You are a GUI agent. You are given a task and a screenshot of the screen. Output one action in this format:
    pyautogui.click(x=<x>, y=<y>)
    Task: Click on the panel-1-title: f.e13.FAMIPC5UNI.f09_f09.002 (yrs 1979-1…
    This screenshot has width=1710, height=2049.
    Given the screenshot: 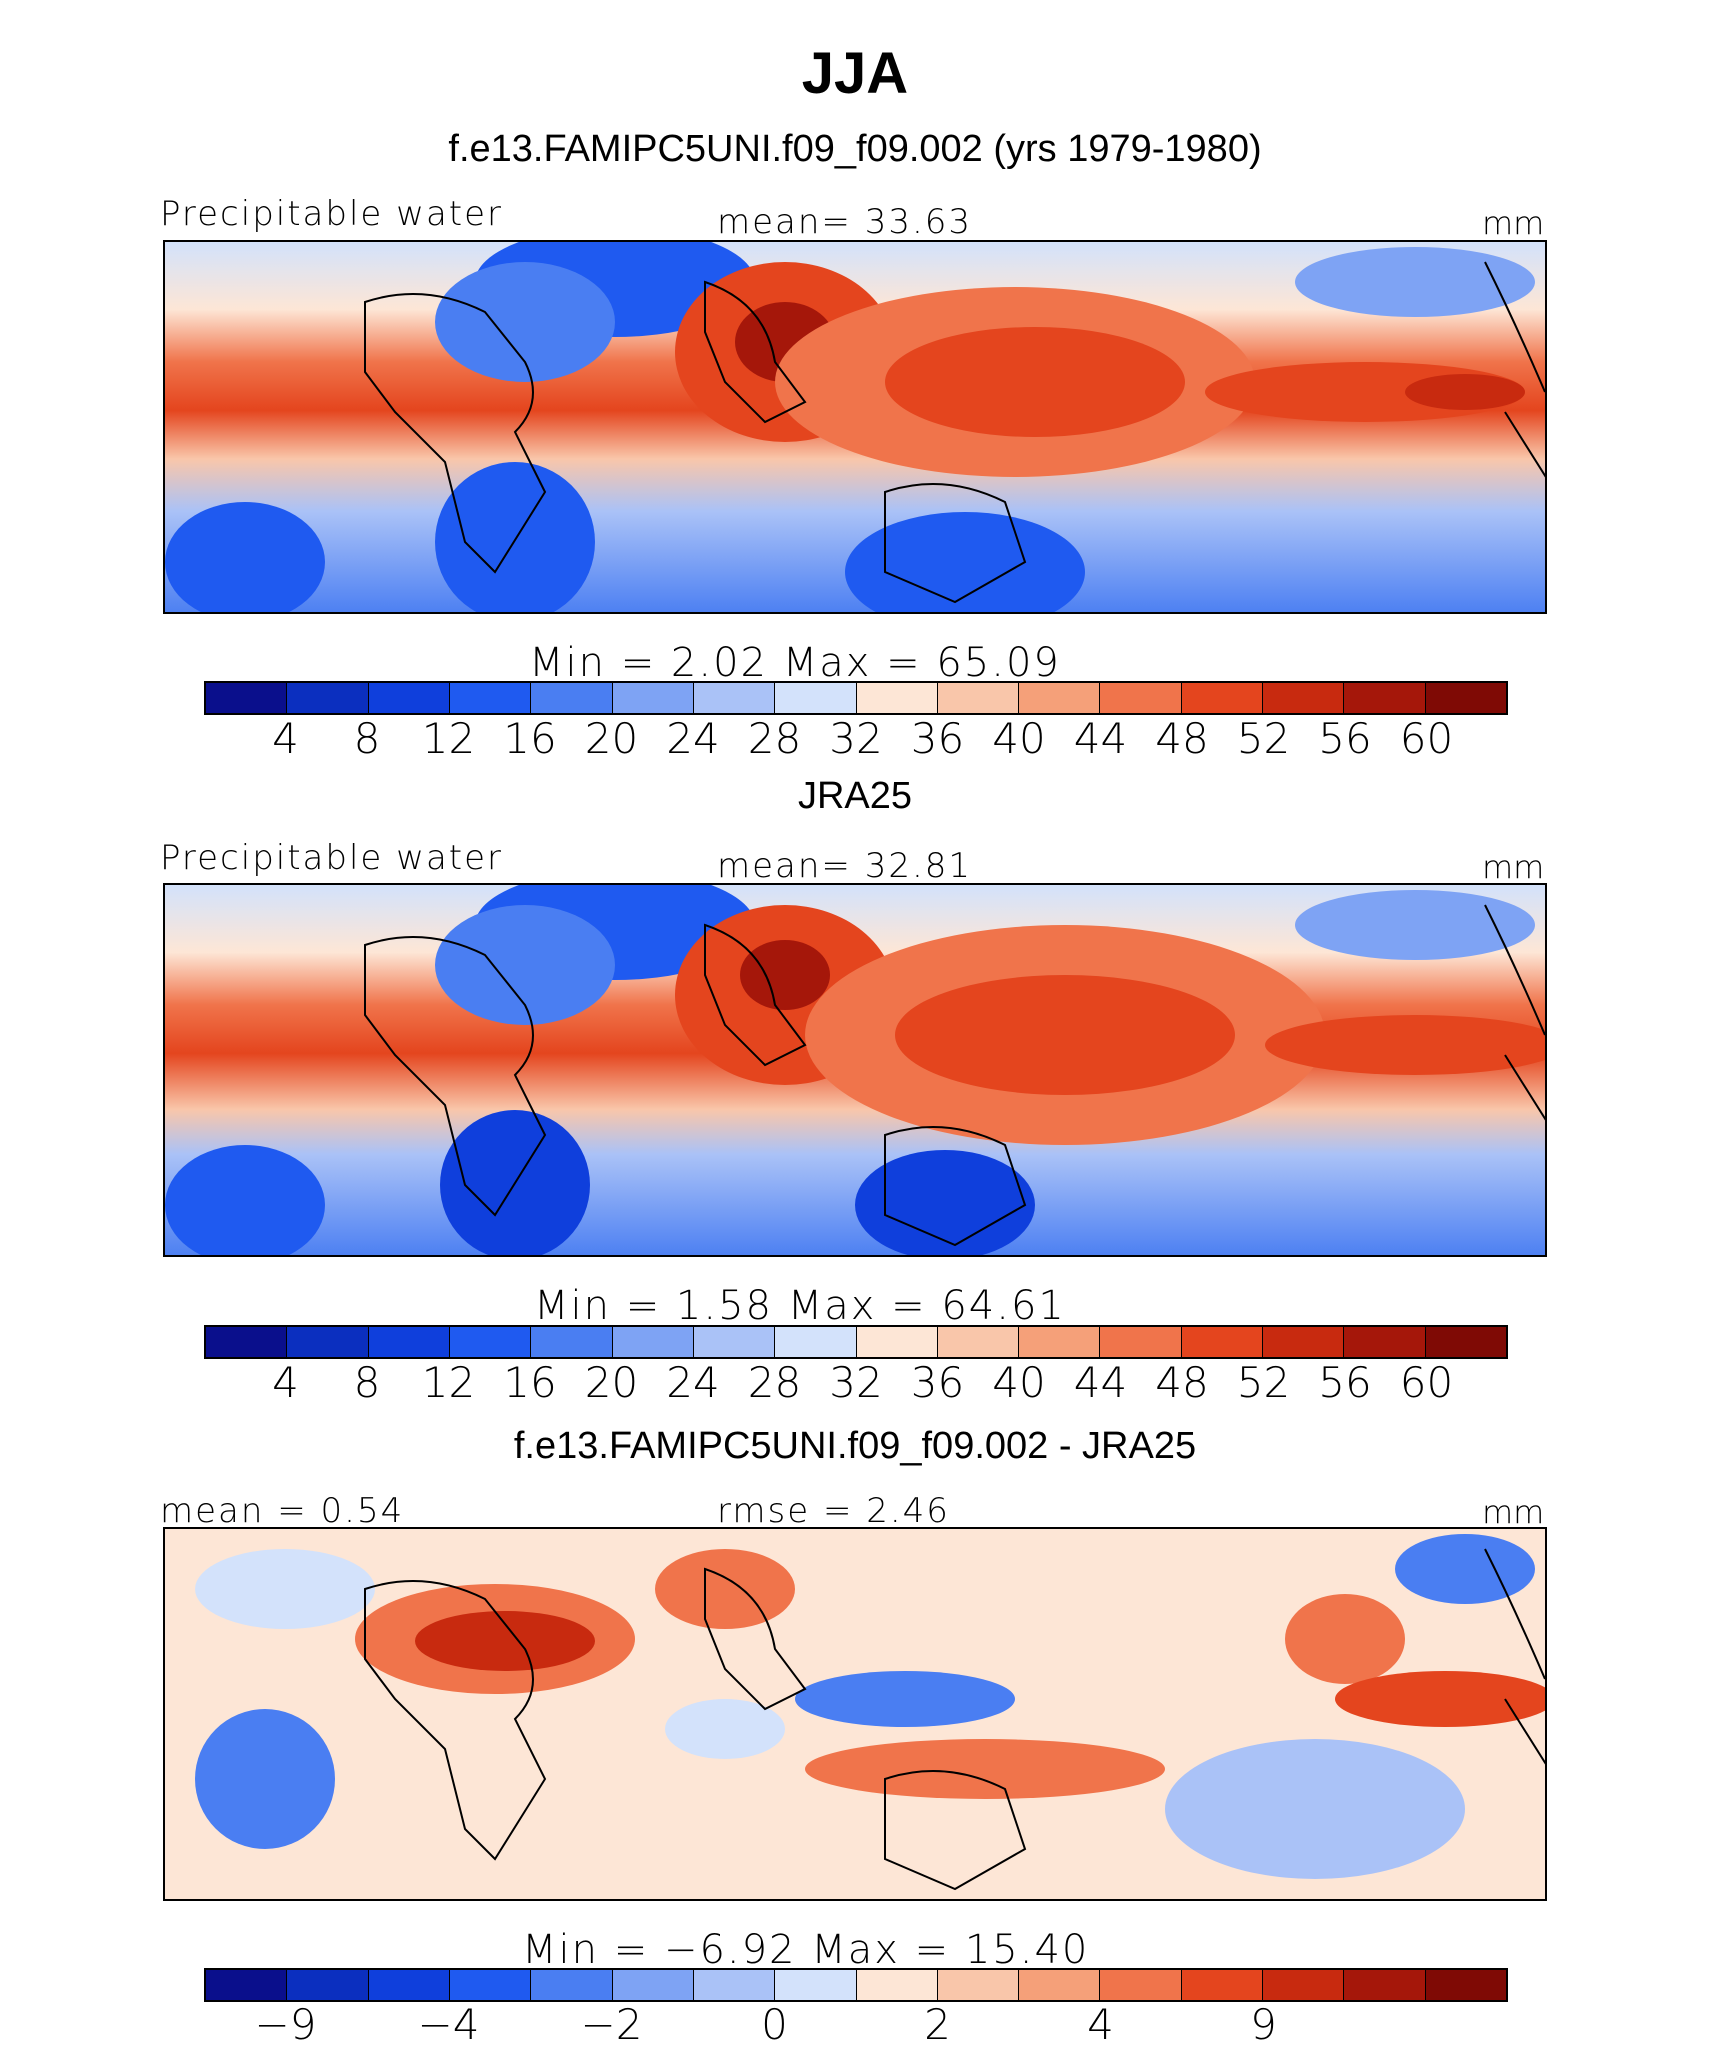 What is the action you would take?
    pyautogui.click(x=855, y=149)
    